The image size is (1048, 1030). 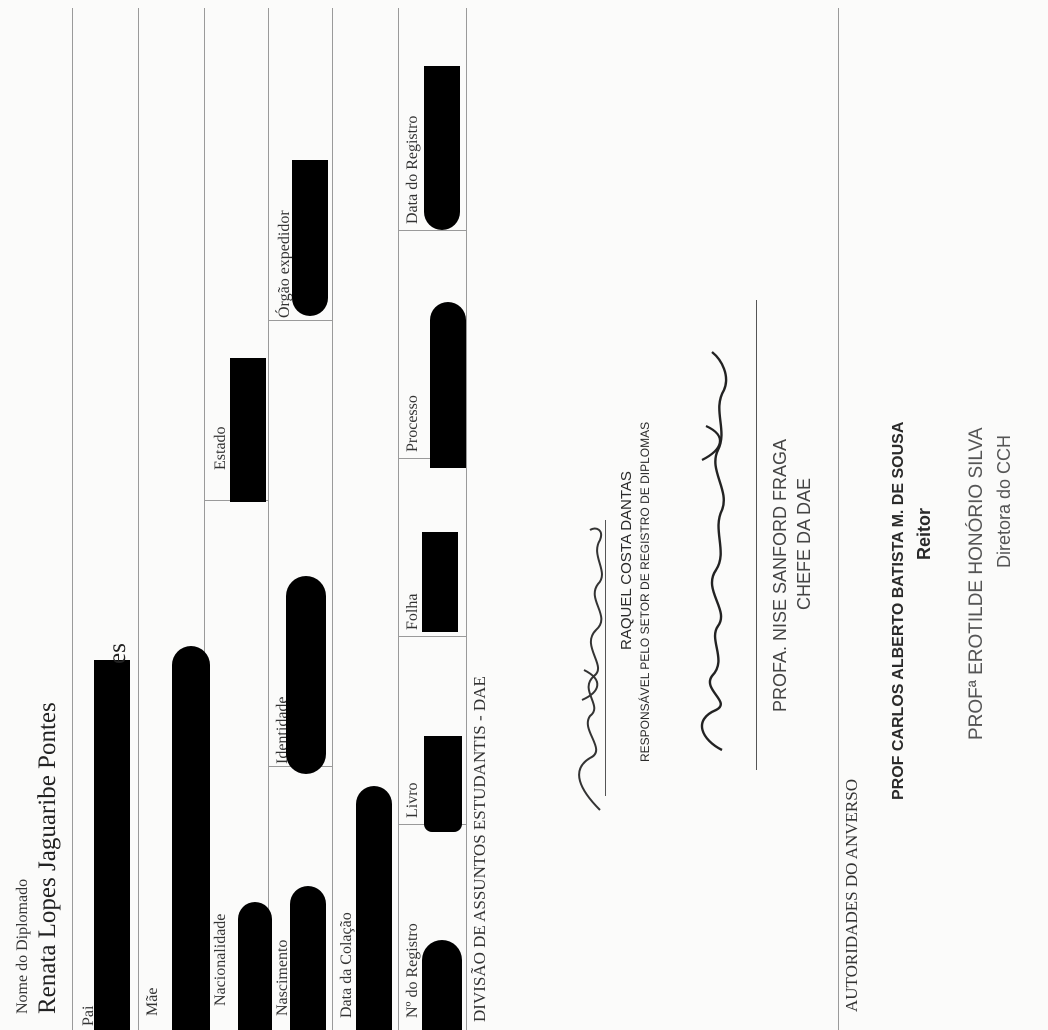 I want to click on signature-1-name: RAQUEL COSTA DANTAS, so click(x=626, y=560).